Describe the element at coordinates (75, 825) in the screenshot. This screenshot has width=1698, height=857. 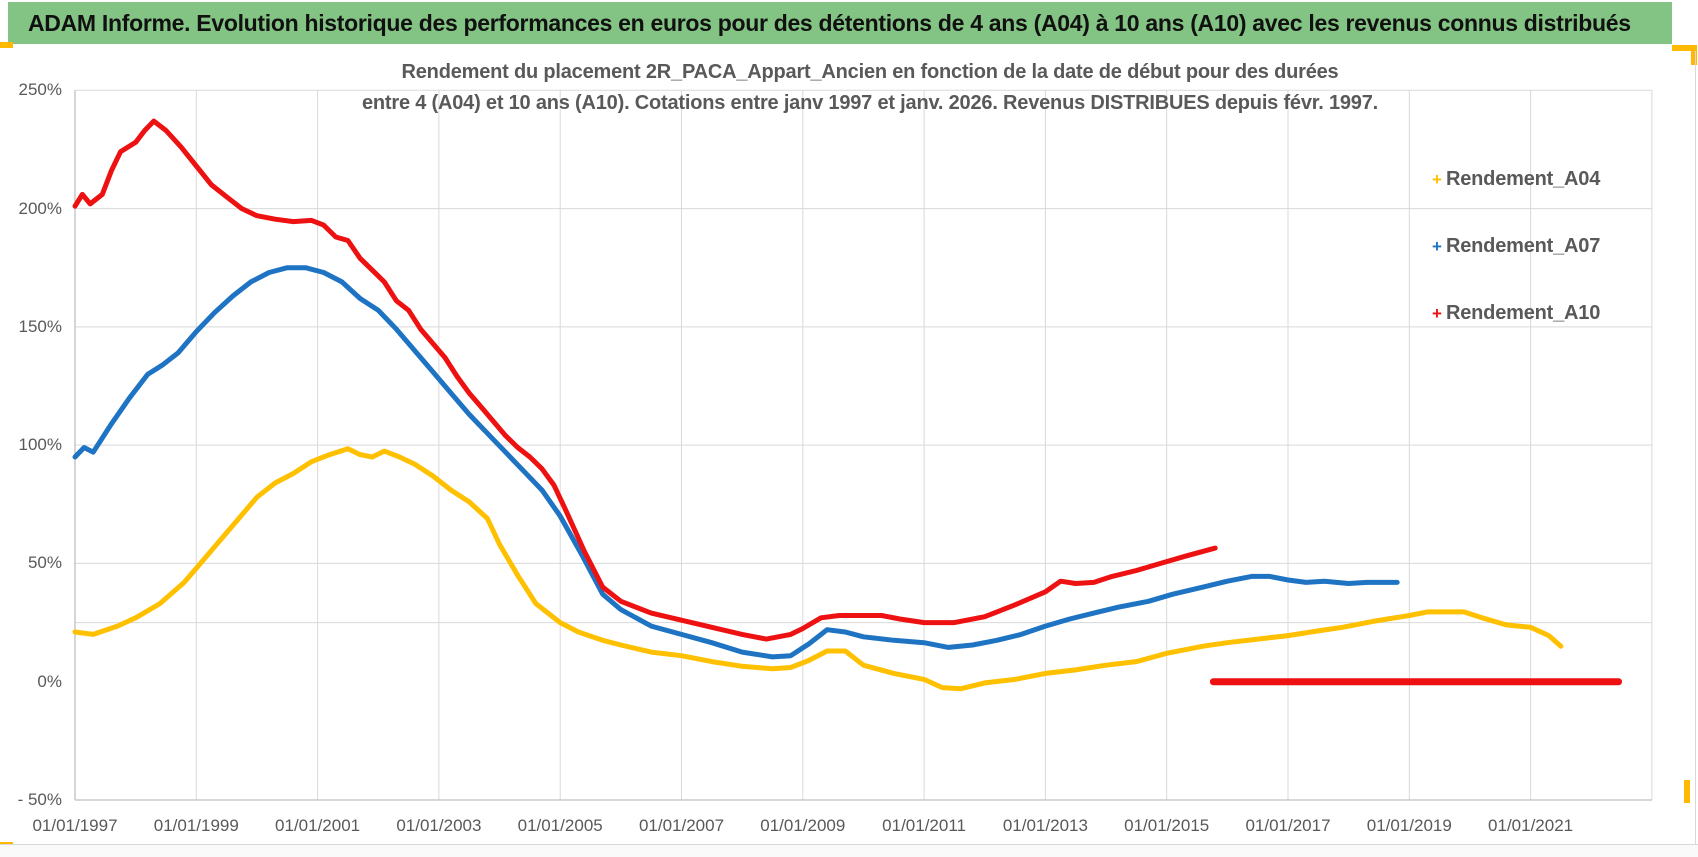
I see `x-axis-label-1997: 01/01/1997` at that location.